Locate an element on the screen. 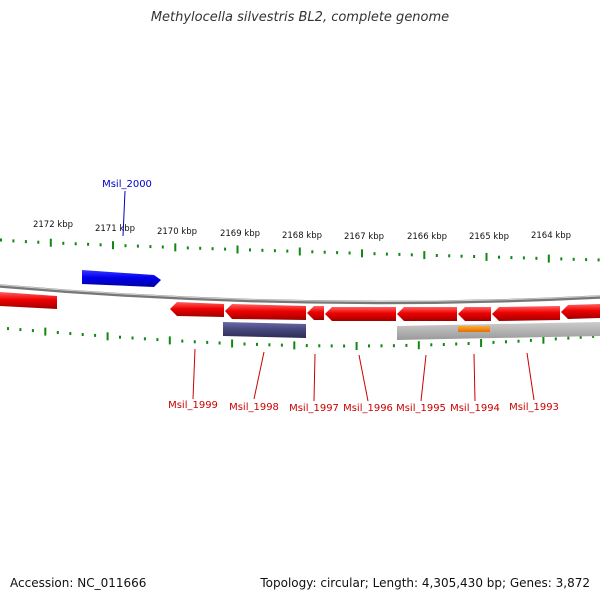  gene-label-msil-1996: Msil_1996 is located at coordinates (368, 408).